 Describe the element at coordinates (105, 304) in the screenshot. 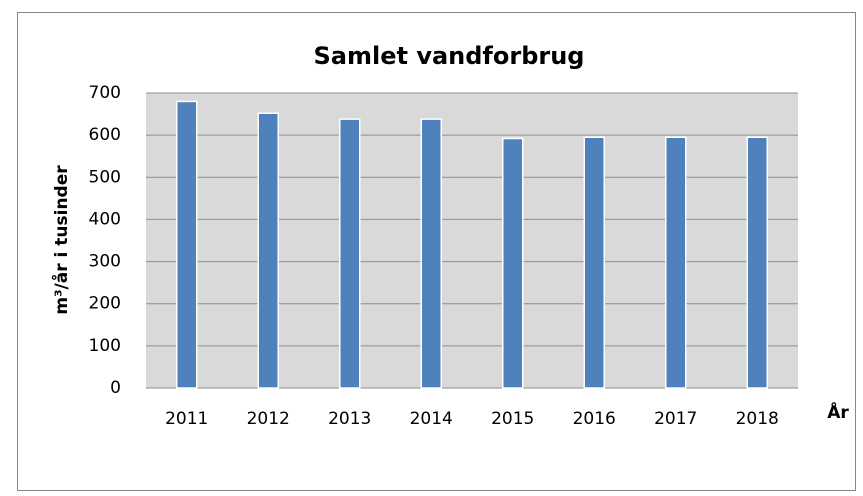

I see `y-tick-label: 200` at that location.